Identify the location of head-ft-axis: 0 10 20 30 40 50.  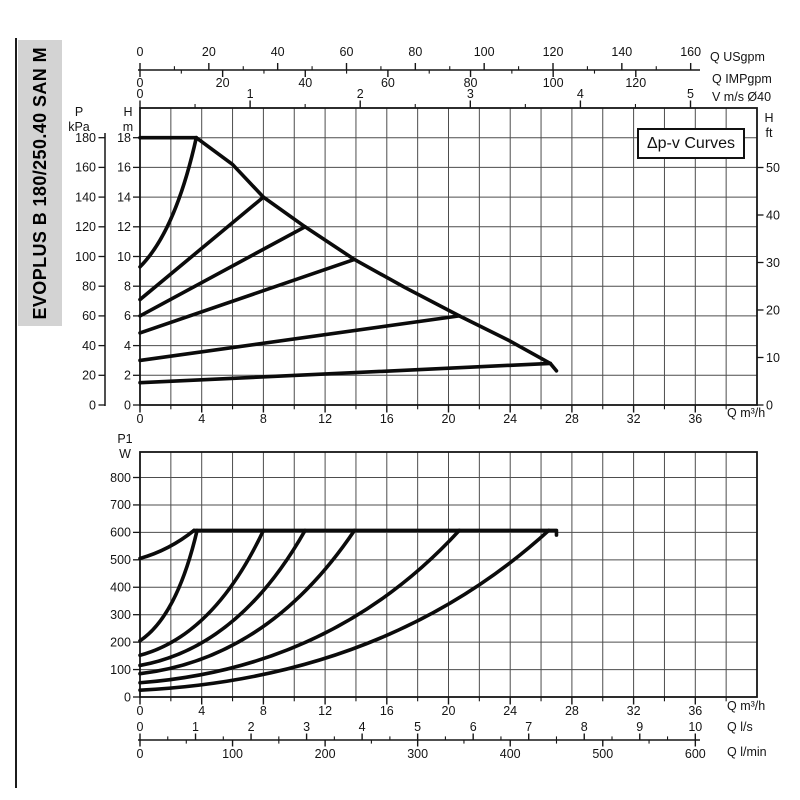
(768, 286).